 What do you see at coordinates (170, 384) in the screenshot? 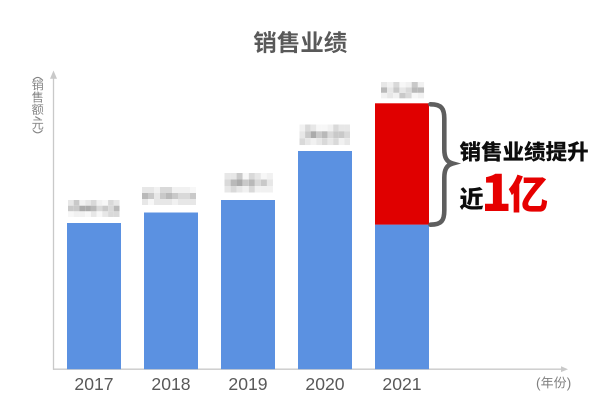
I see `svg-text: 2018` at bounding box center [170, 384].